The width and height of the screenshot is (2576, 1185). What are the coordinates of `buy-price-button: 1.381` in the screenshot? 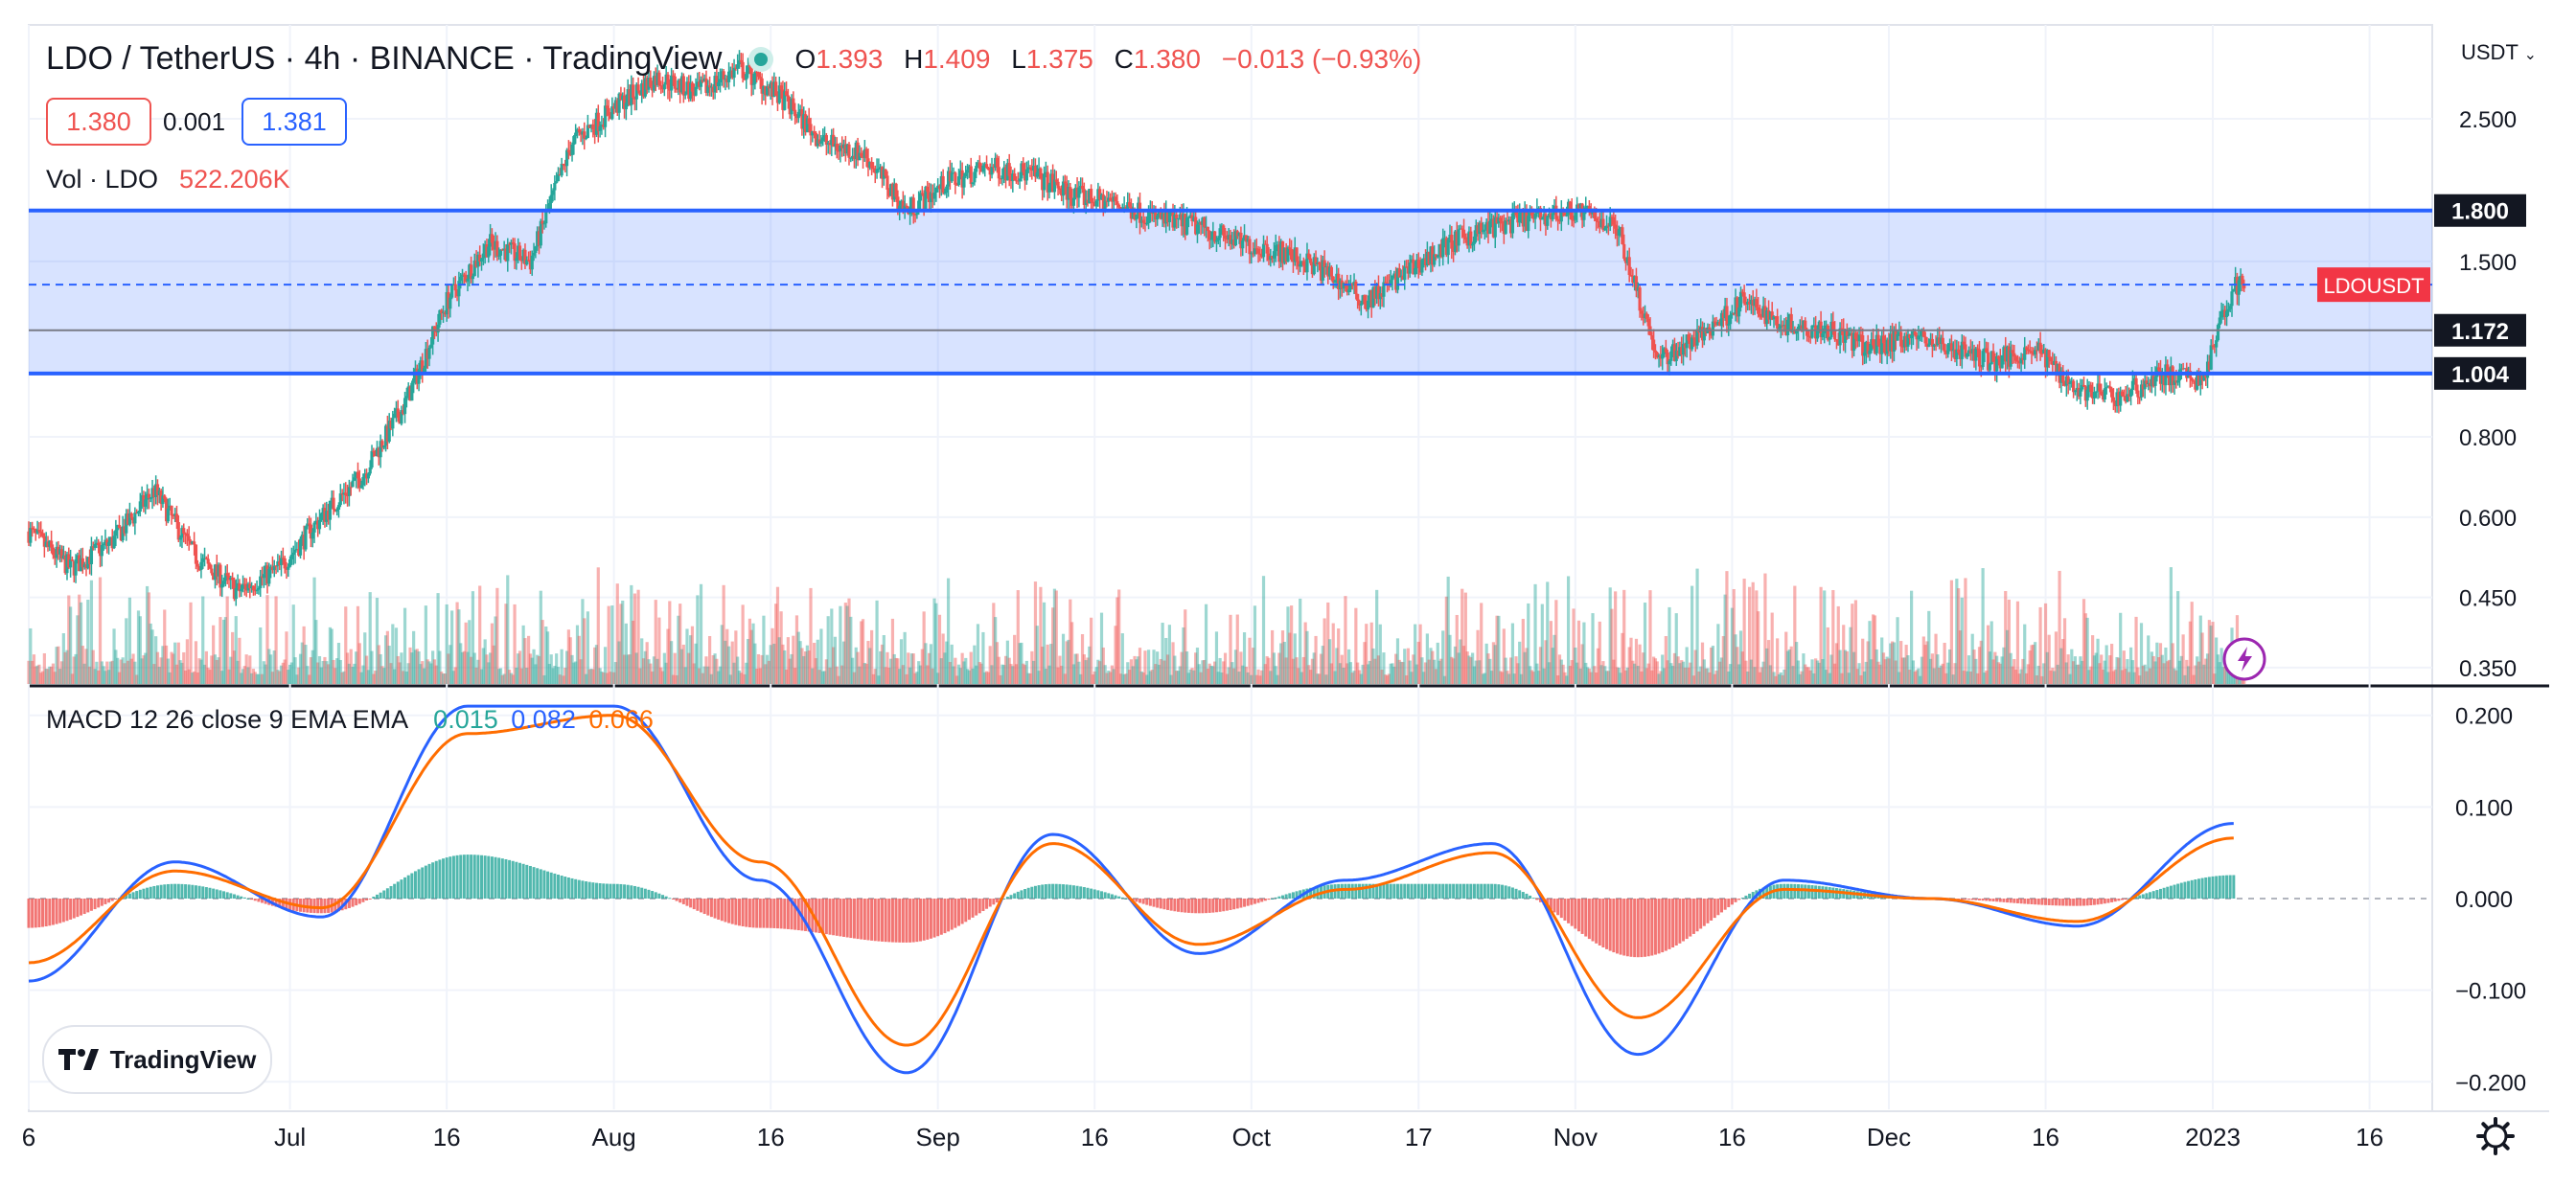 It's located at (294, 122).